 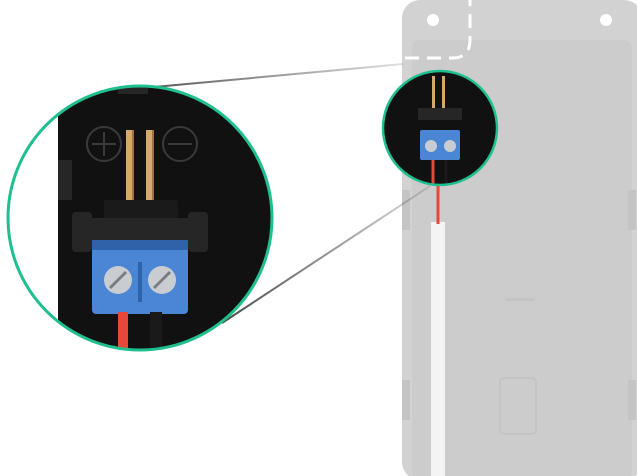 I want to click on callout-line-bottom, so click(x=326, y=254).